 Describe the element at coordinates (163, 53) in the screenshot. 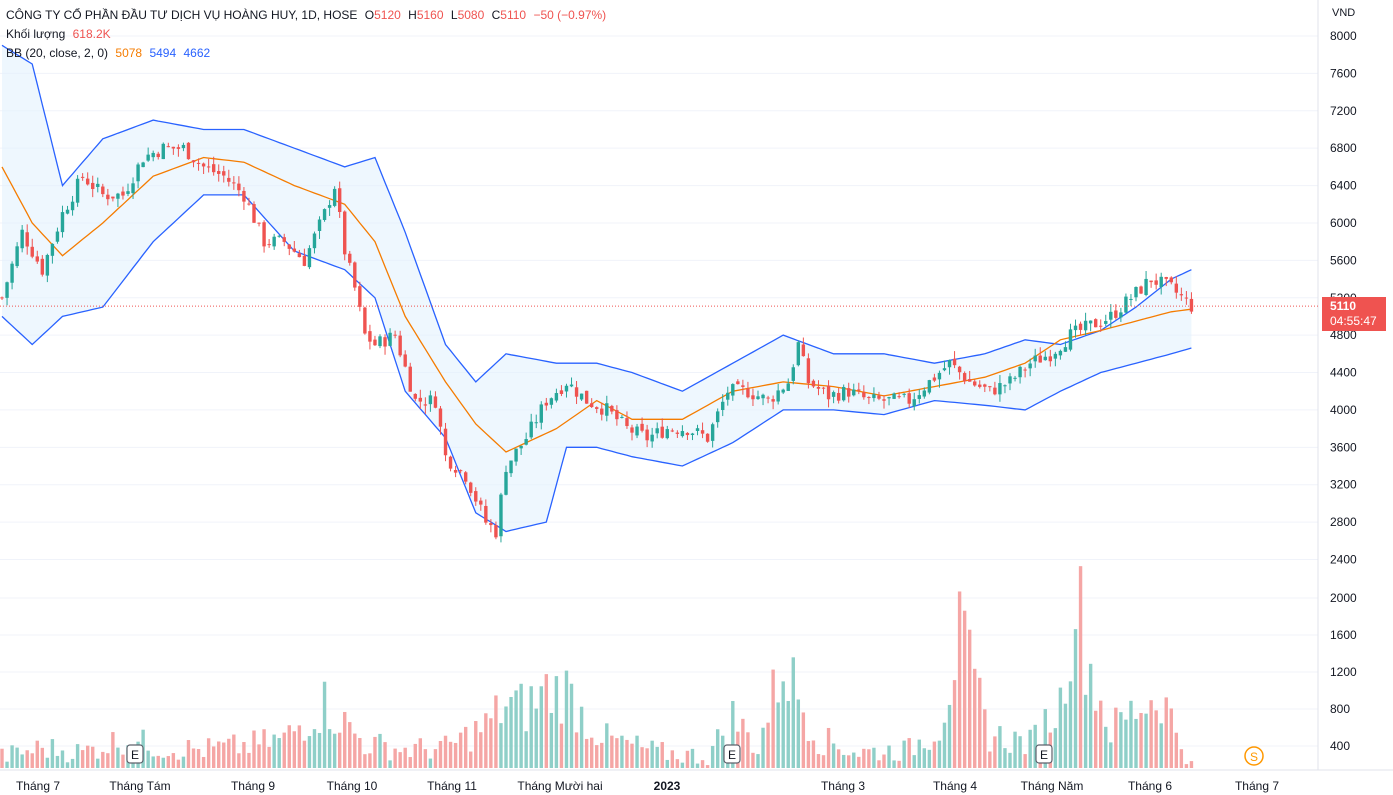

I see `bb-upper-value: 5494` at that location.